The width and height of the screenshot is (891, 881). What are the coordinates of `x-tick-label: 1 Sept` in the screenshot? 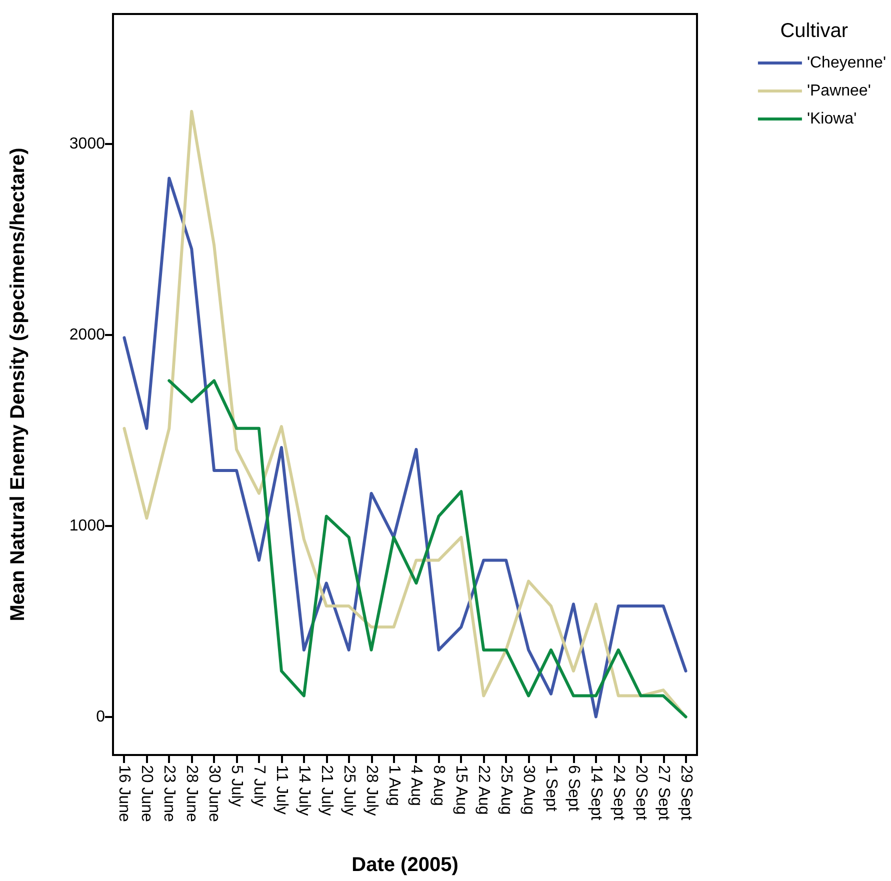 It's located at (551, 788).